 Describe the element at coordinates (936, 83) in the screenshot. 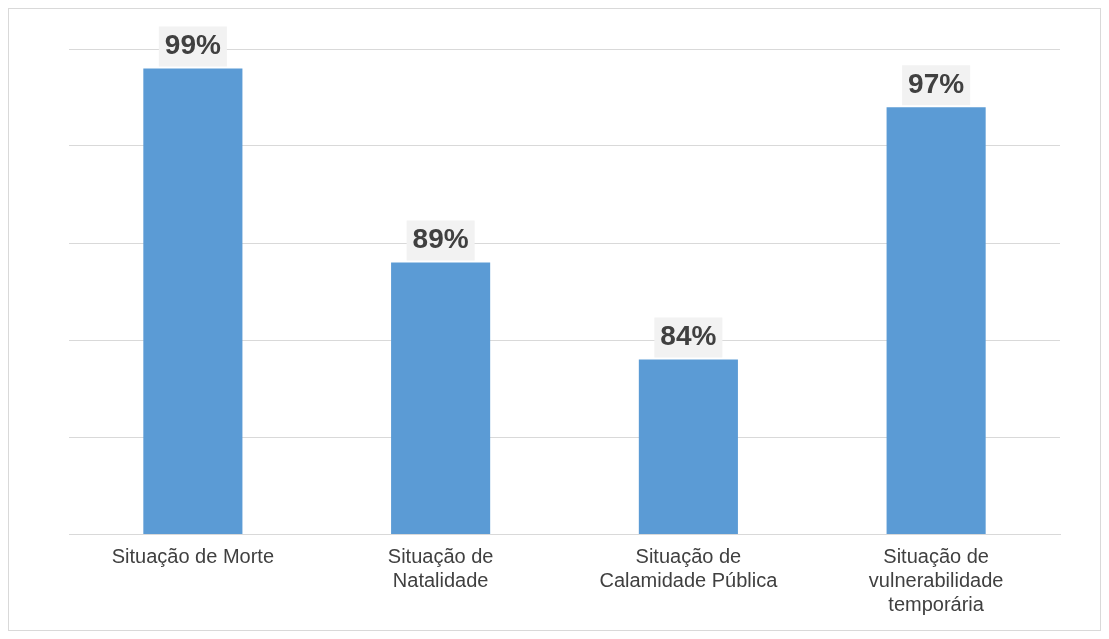

I see `data-label: 97%` at that location.